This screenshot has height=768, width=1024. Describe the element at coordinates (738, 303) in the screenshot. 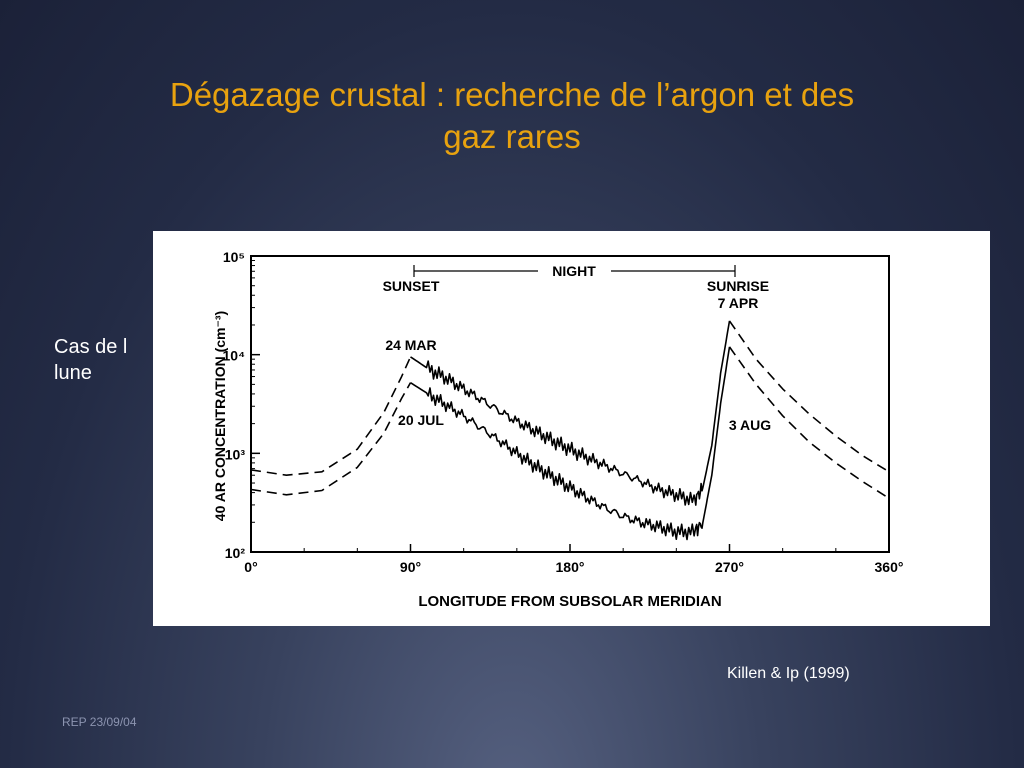

I see `sunrise-date-label: 7 APR` at that location.